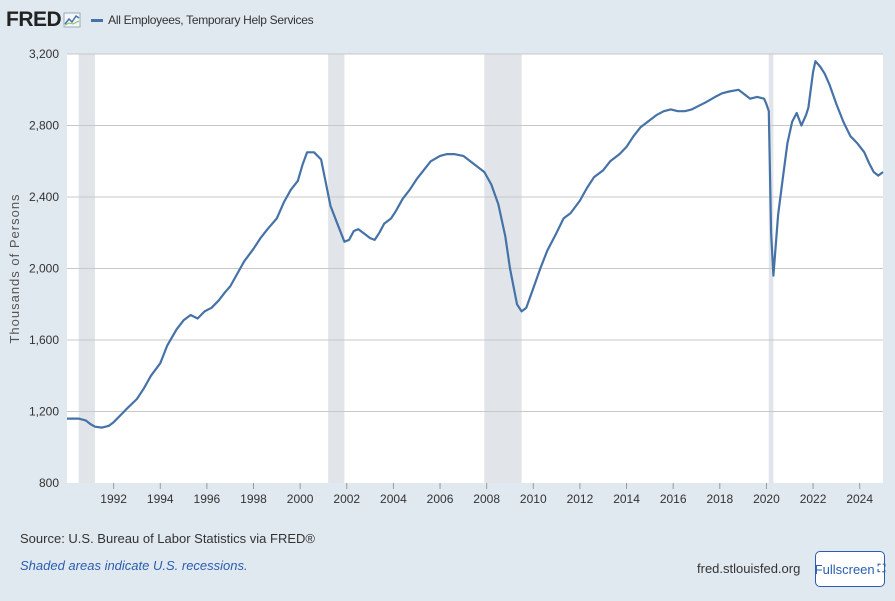 The width and height of the screenshot is (895, 601). I want to click on y-tick-label: 1,200, so click(44, 412).